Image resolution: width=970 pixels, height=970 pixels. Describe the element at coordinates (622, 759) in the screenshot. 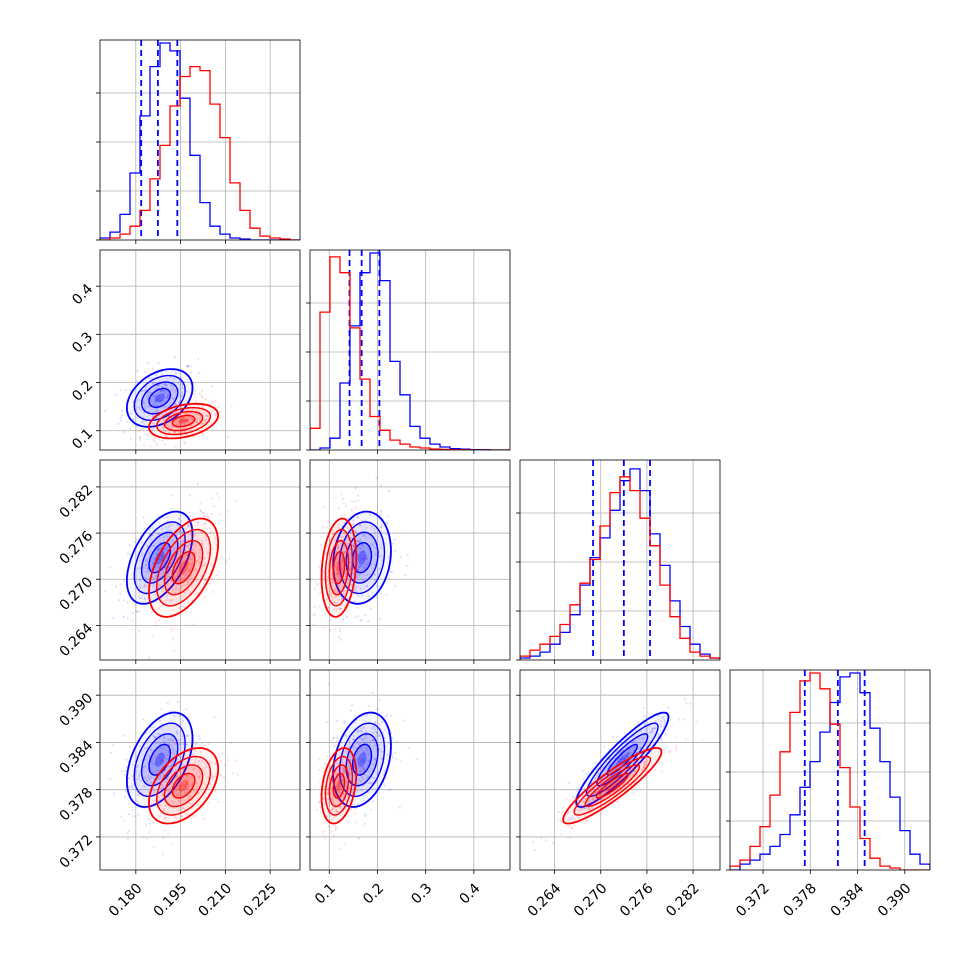

I see `blue-density-fill` at that location.